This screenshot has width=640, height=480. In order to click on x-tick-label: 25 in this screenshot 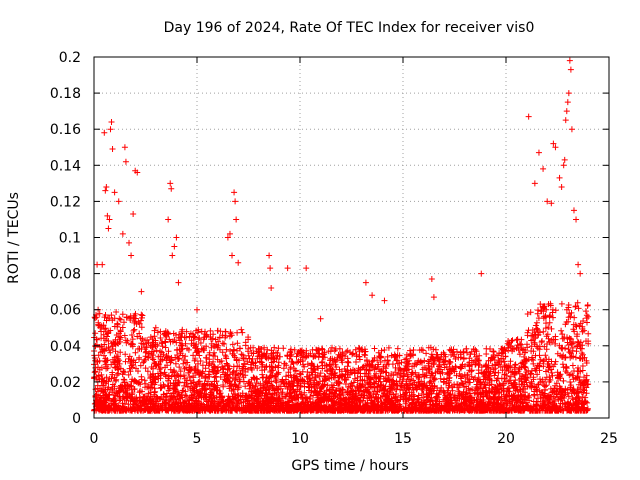, I will do `click(609, 439)`.